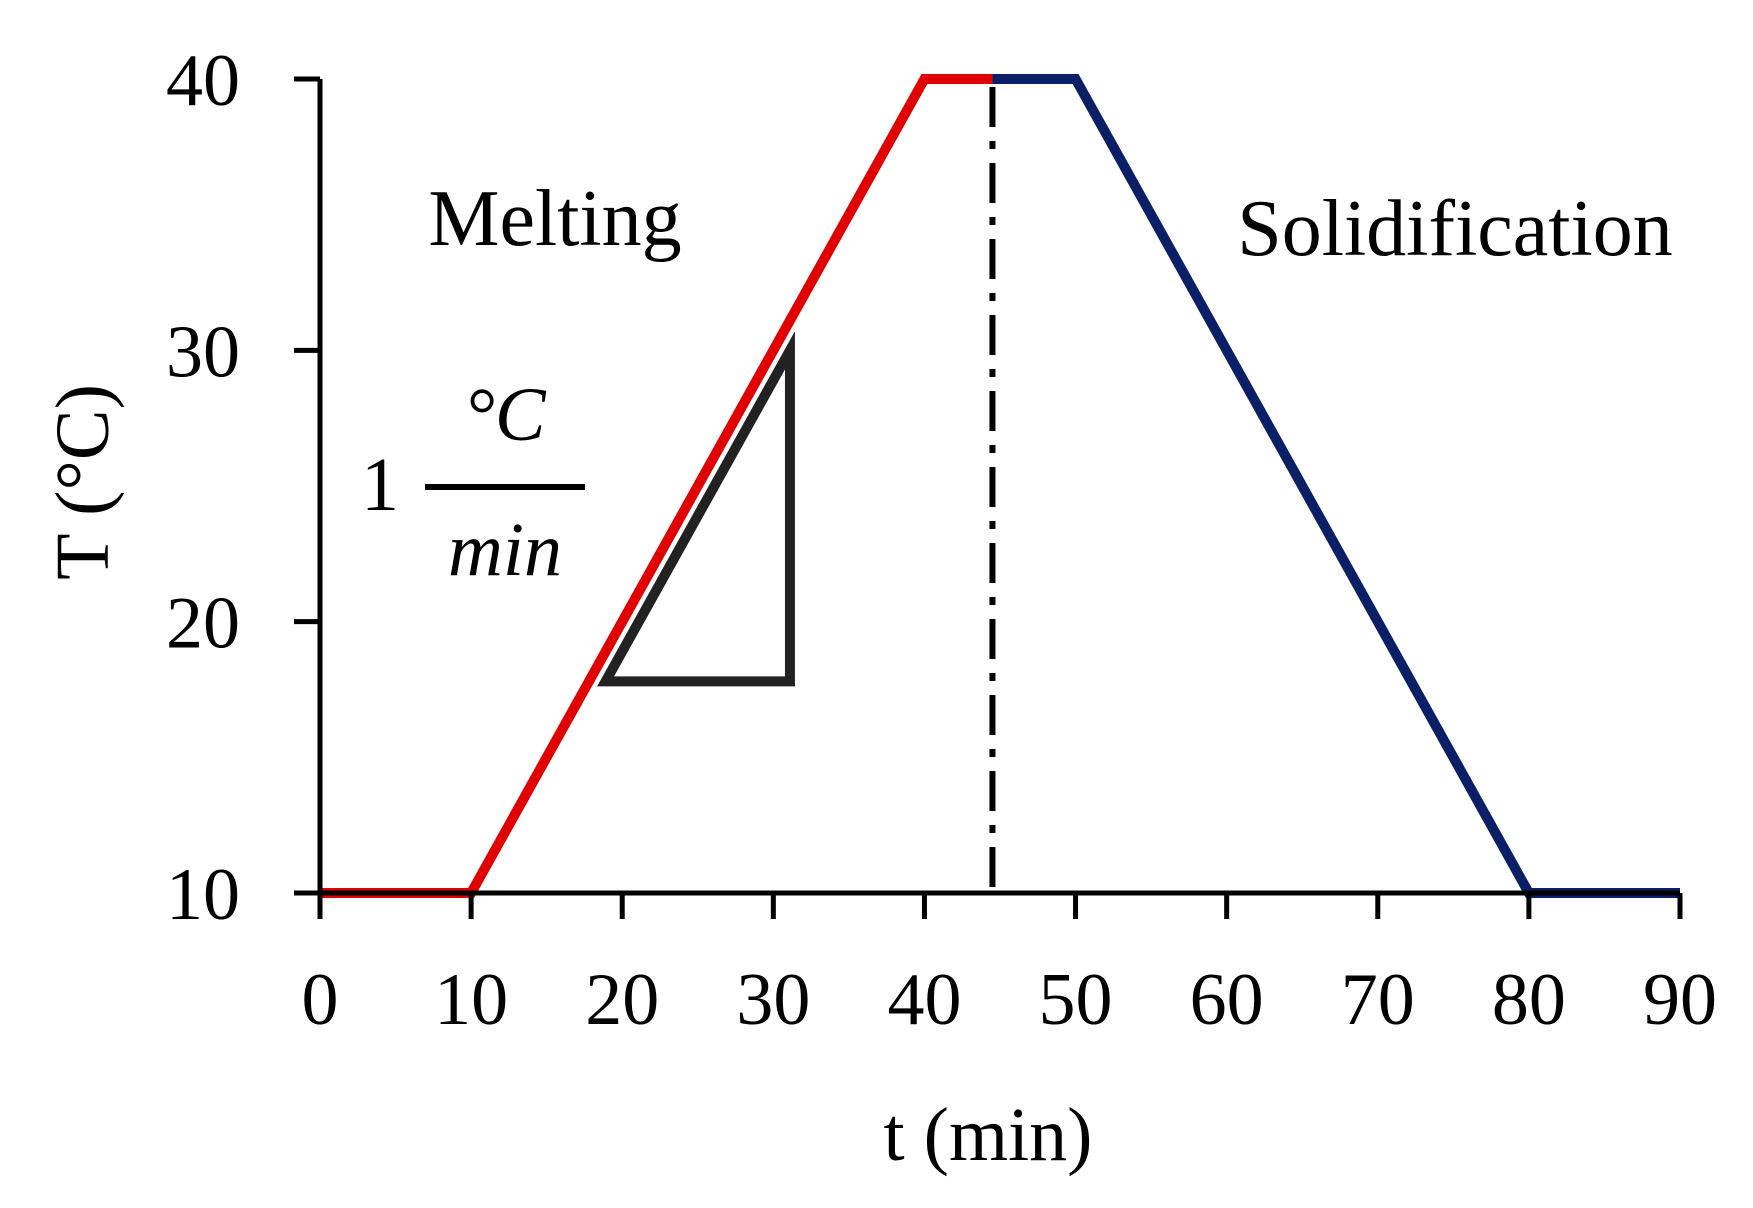 The height and width of the screenshot is (1208, 1753). I want to click on slope-denominator: min, so click(505, 550).